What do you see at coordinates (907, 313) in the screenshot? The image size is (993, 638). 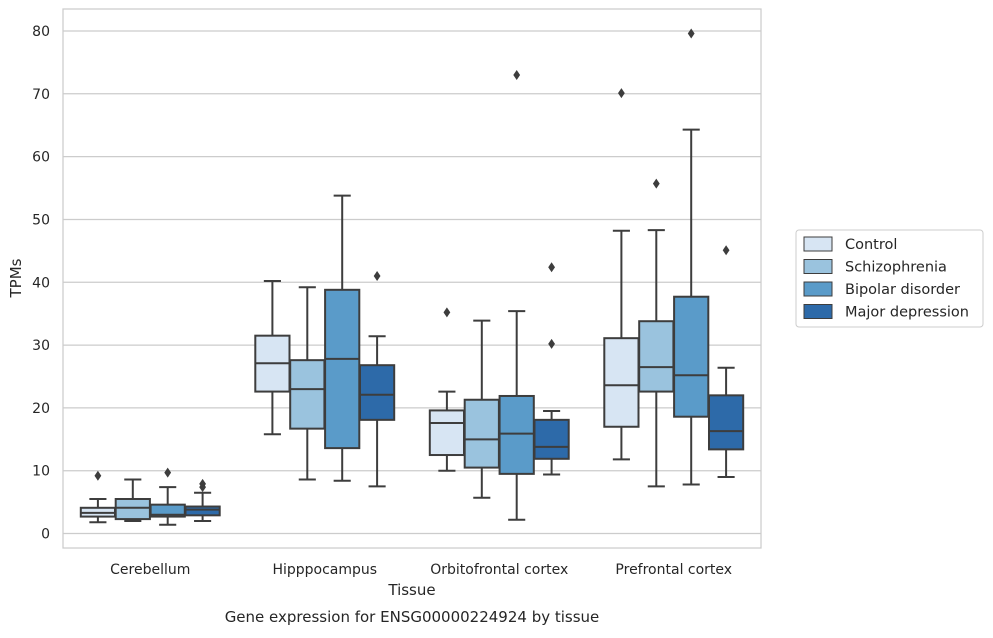 I see `legend-label: Major depression` at bounding box center [907, 313].